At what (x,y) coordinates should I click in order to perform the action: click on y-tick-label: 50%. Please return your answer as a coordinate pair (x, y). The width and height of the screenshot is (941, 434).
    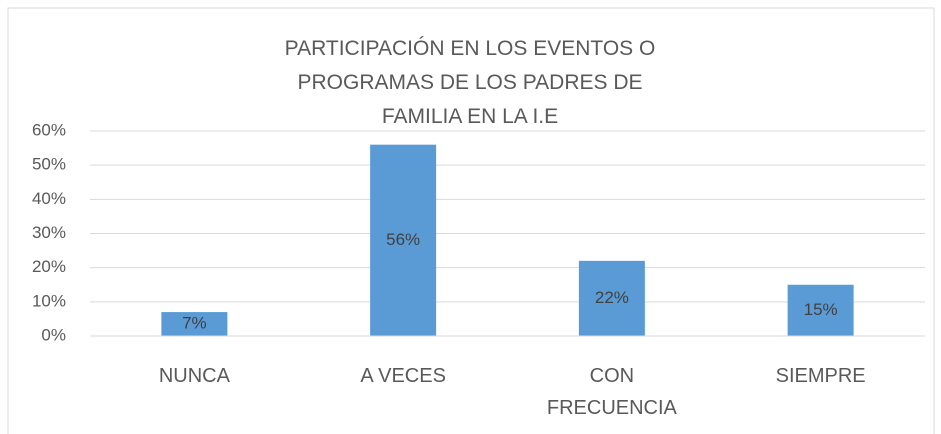
    Looking at the image, I should click on (49, 164).